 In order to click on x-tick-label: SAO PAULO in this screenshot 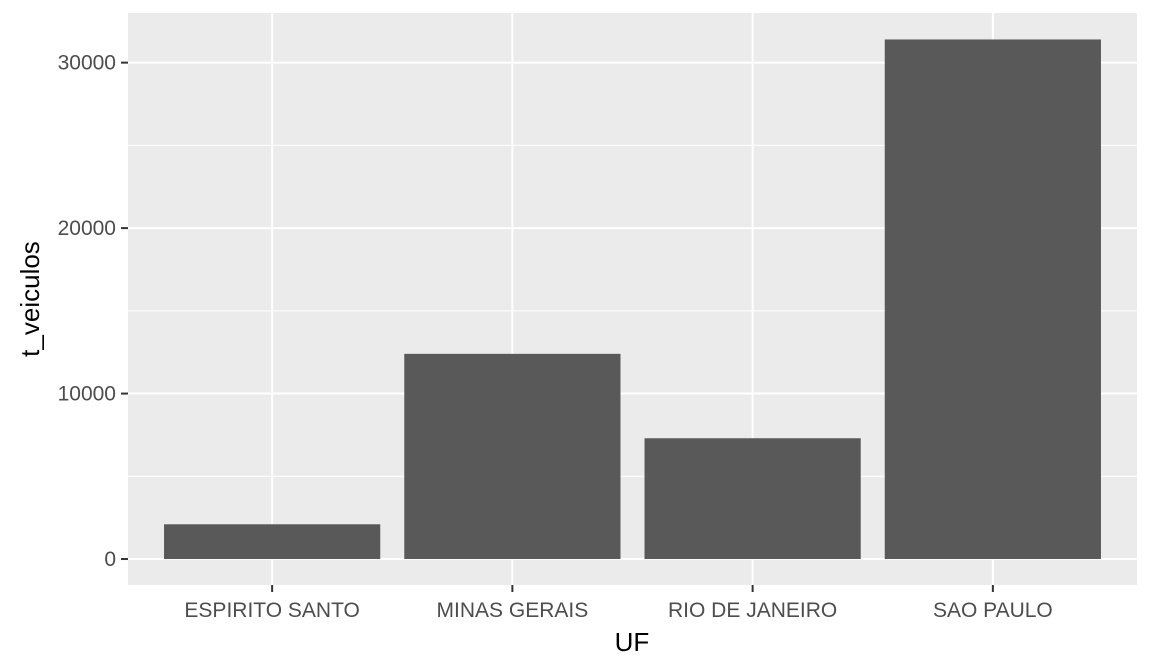, I will do `click(993, 610)`.